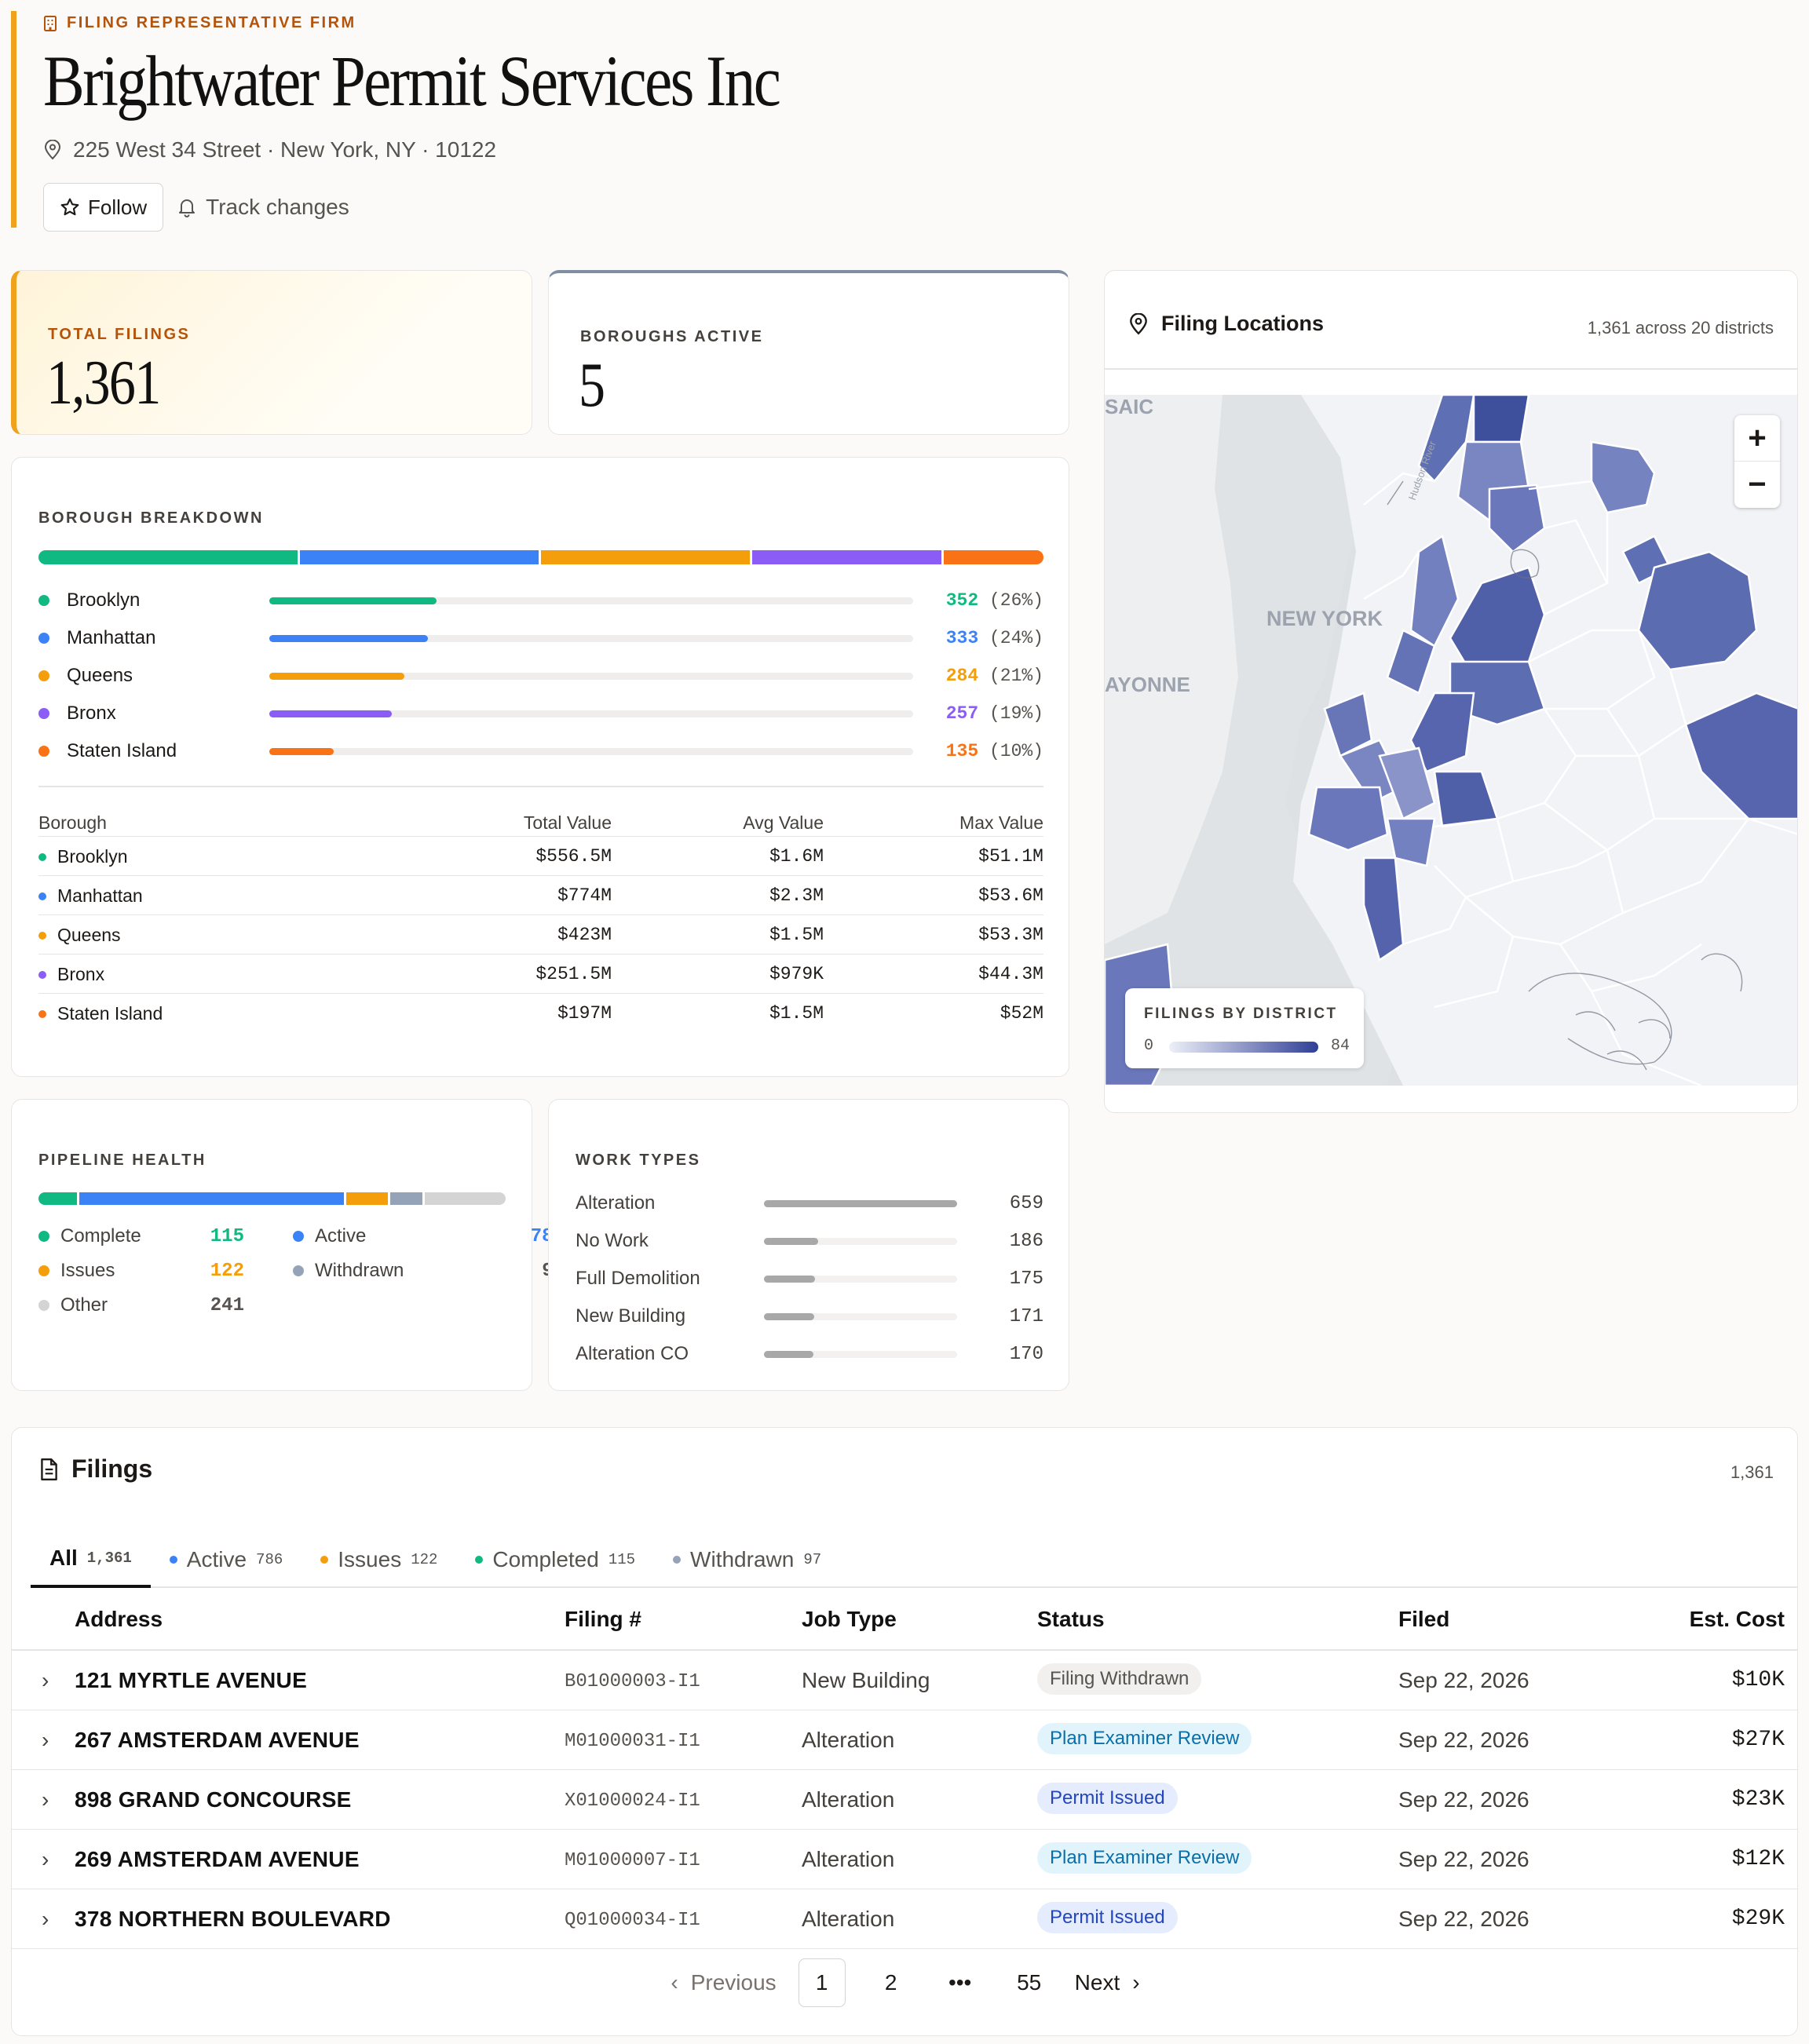  Describe the element at coordinates (540, 713) in the screenshot. I see `borough-row: Bronx 257 (19%)` at that location.